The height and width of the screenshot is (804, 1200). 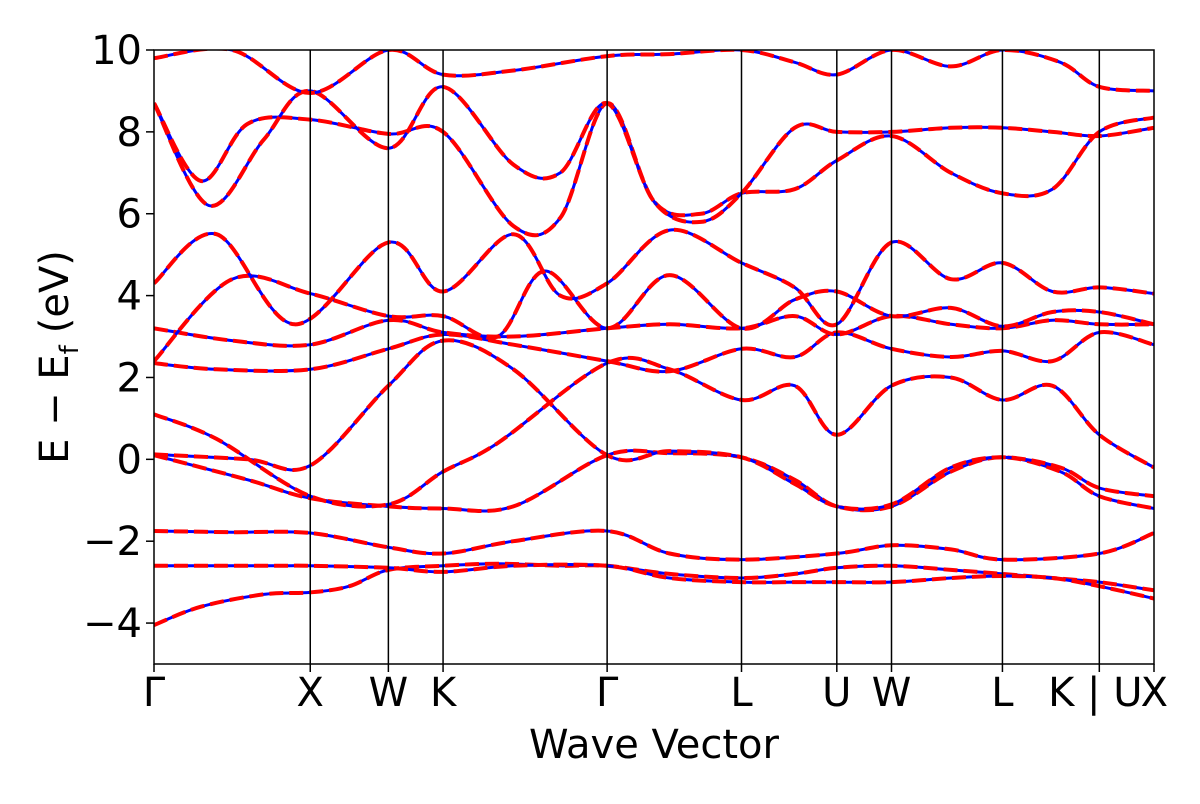 What do you see at coordinates (1095, 693) in the screenshot?
I see `x-tick-label-9: K | U` at bounding box center [1095, 693].